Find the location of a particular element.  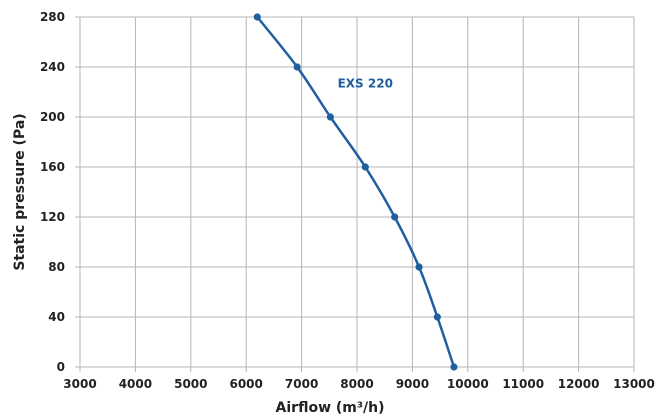

x-tick-label: 4000 is located at coordinates (135, 384).